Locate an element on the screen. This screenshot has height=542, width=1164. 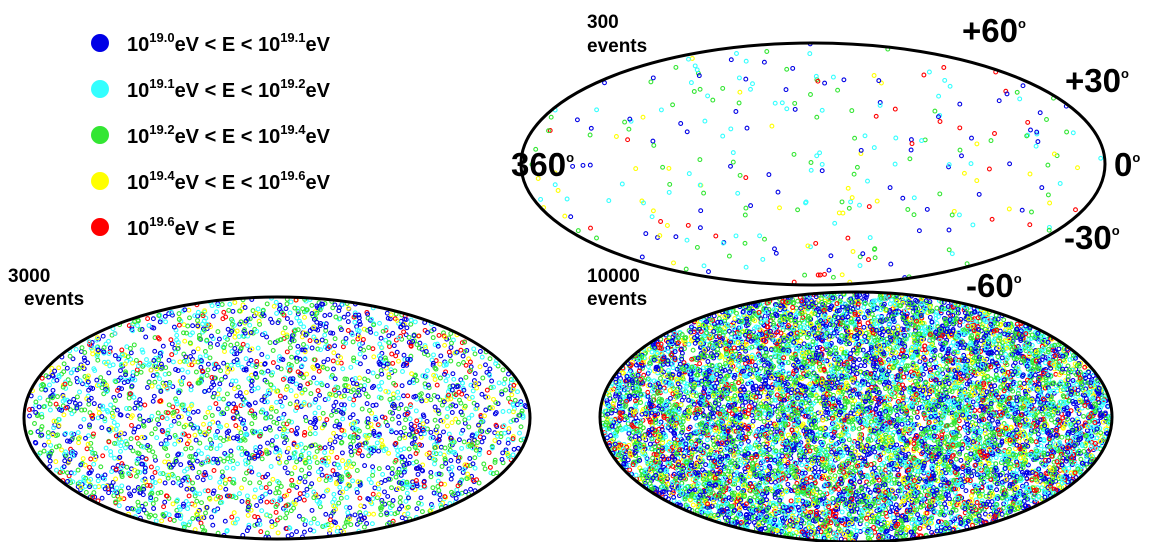
legend-item: 1019.4eV < E < 1019.6eV is located at coordinates (211, 181).